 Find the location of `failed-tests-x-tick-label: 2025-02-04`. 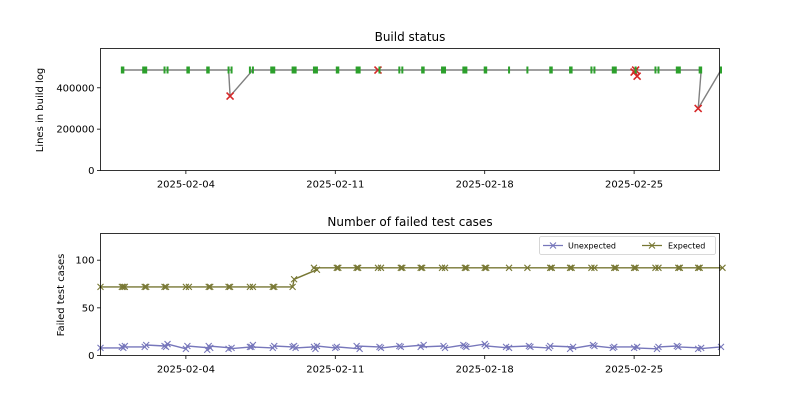

failed-tests-x-tick-label: 2025-02-04 is located at coordinates (186, 370).